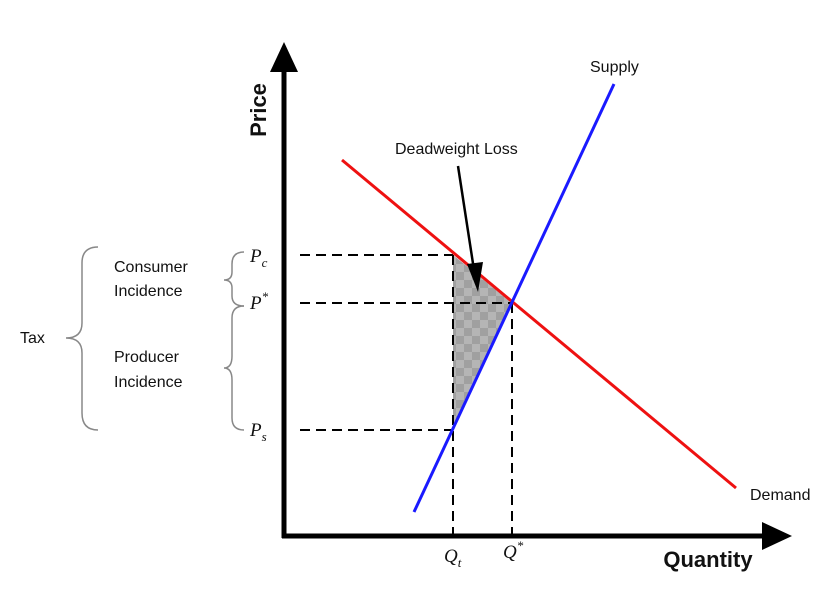  Describe the element at coordinates (32, 338) in the screenshot. I see `tax-label: Tax` at that location.